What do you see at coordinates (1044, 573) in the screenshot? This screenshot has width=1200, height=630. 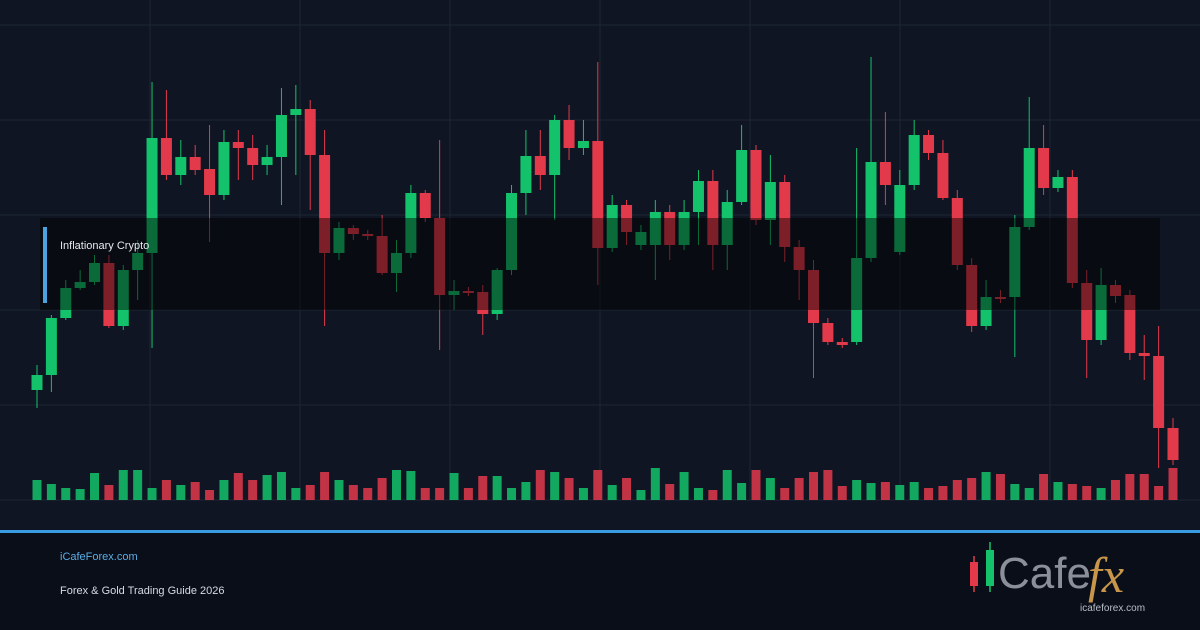 I see `logo-text: Cafe` at bounding box center [1044, 573].